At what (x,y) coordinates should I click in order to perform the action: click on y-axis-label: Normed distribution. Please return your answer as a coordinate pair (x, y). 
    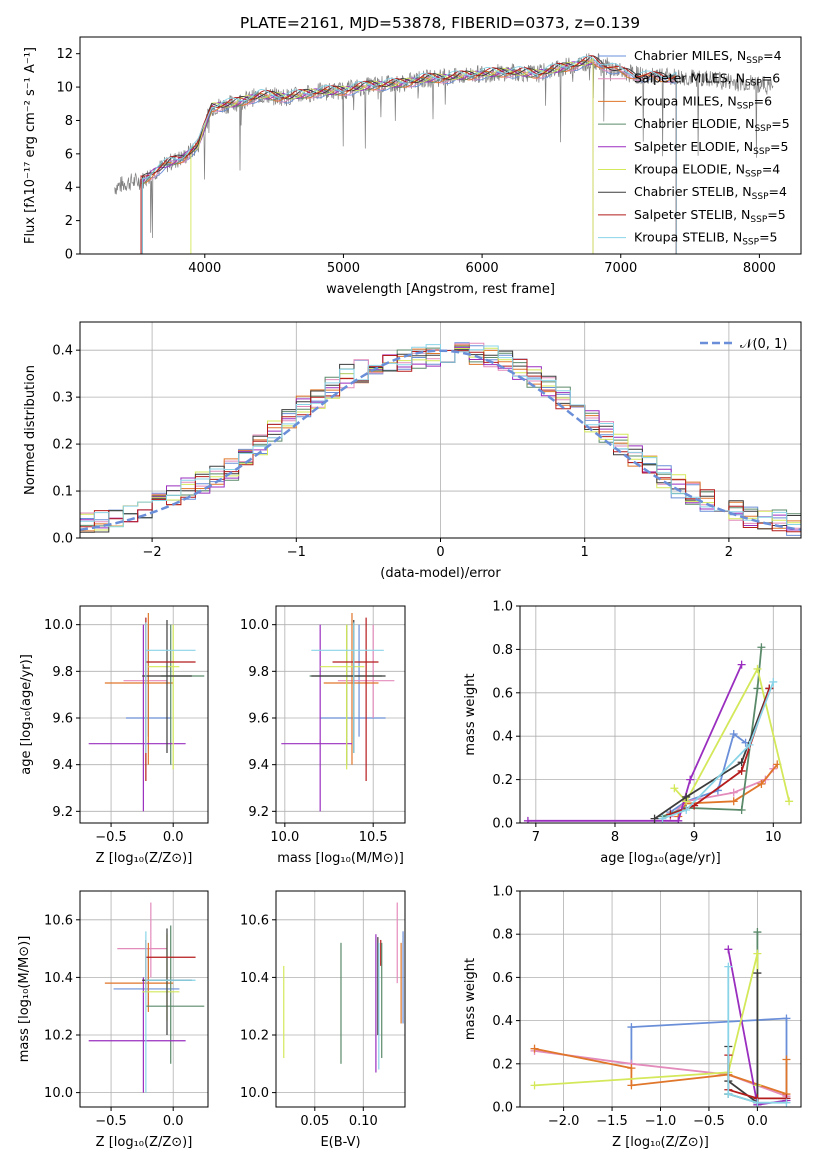
    Looking at the image, I should click on (30, 430).